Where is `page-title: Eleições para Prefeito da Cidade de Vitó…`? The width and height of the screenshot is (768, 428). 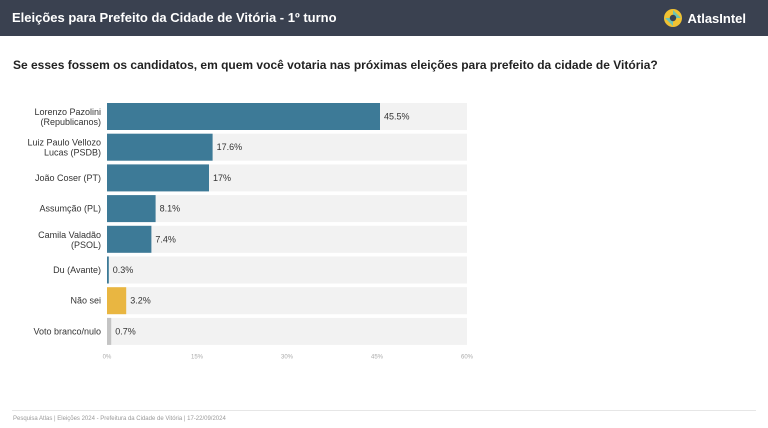 page-title: Eleições para Prefeito da Cidade de Vitó… is located at coordinates (174, 17).